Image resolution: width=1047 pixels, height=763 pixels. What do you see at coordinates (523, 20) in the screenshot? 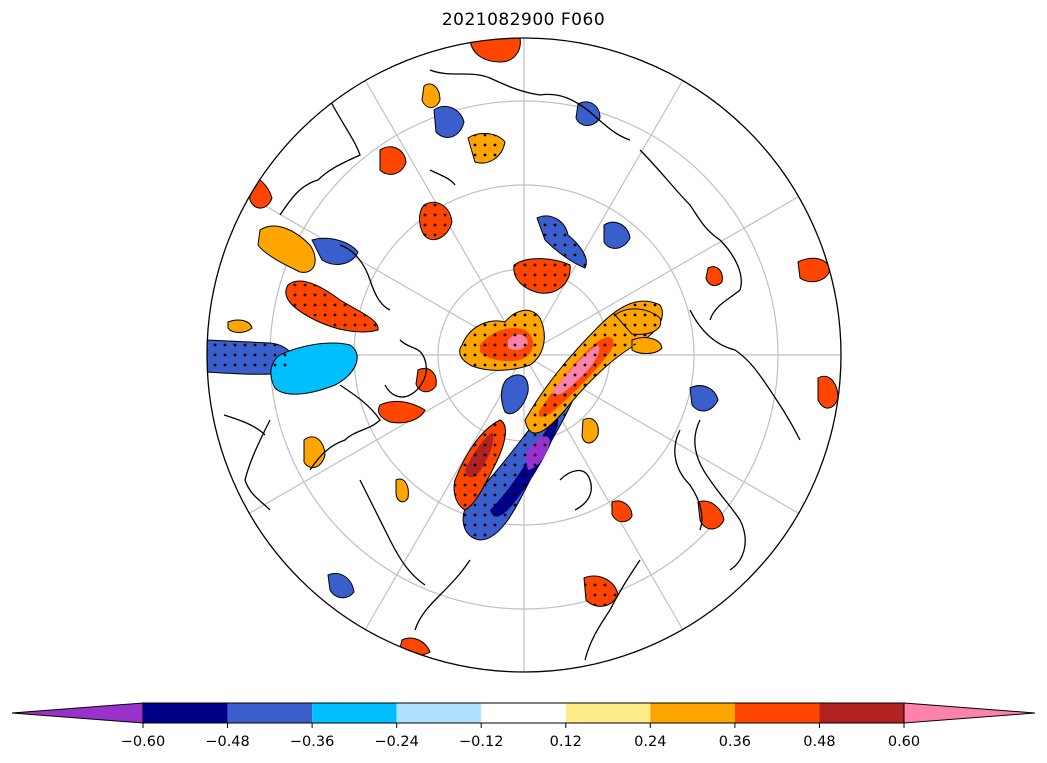
I see `chart-title: 2021082900 F060` at bounding box center [523, 20].